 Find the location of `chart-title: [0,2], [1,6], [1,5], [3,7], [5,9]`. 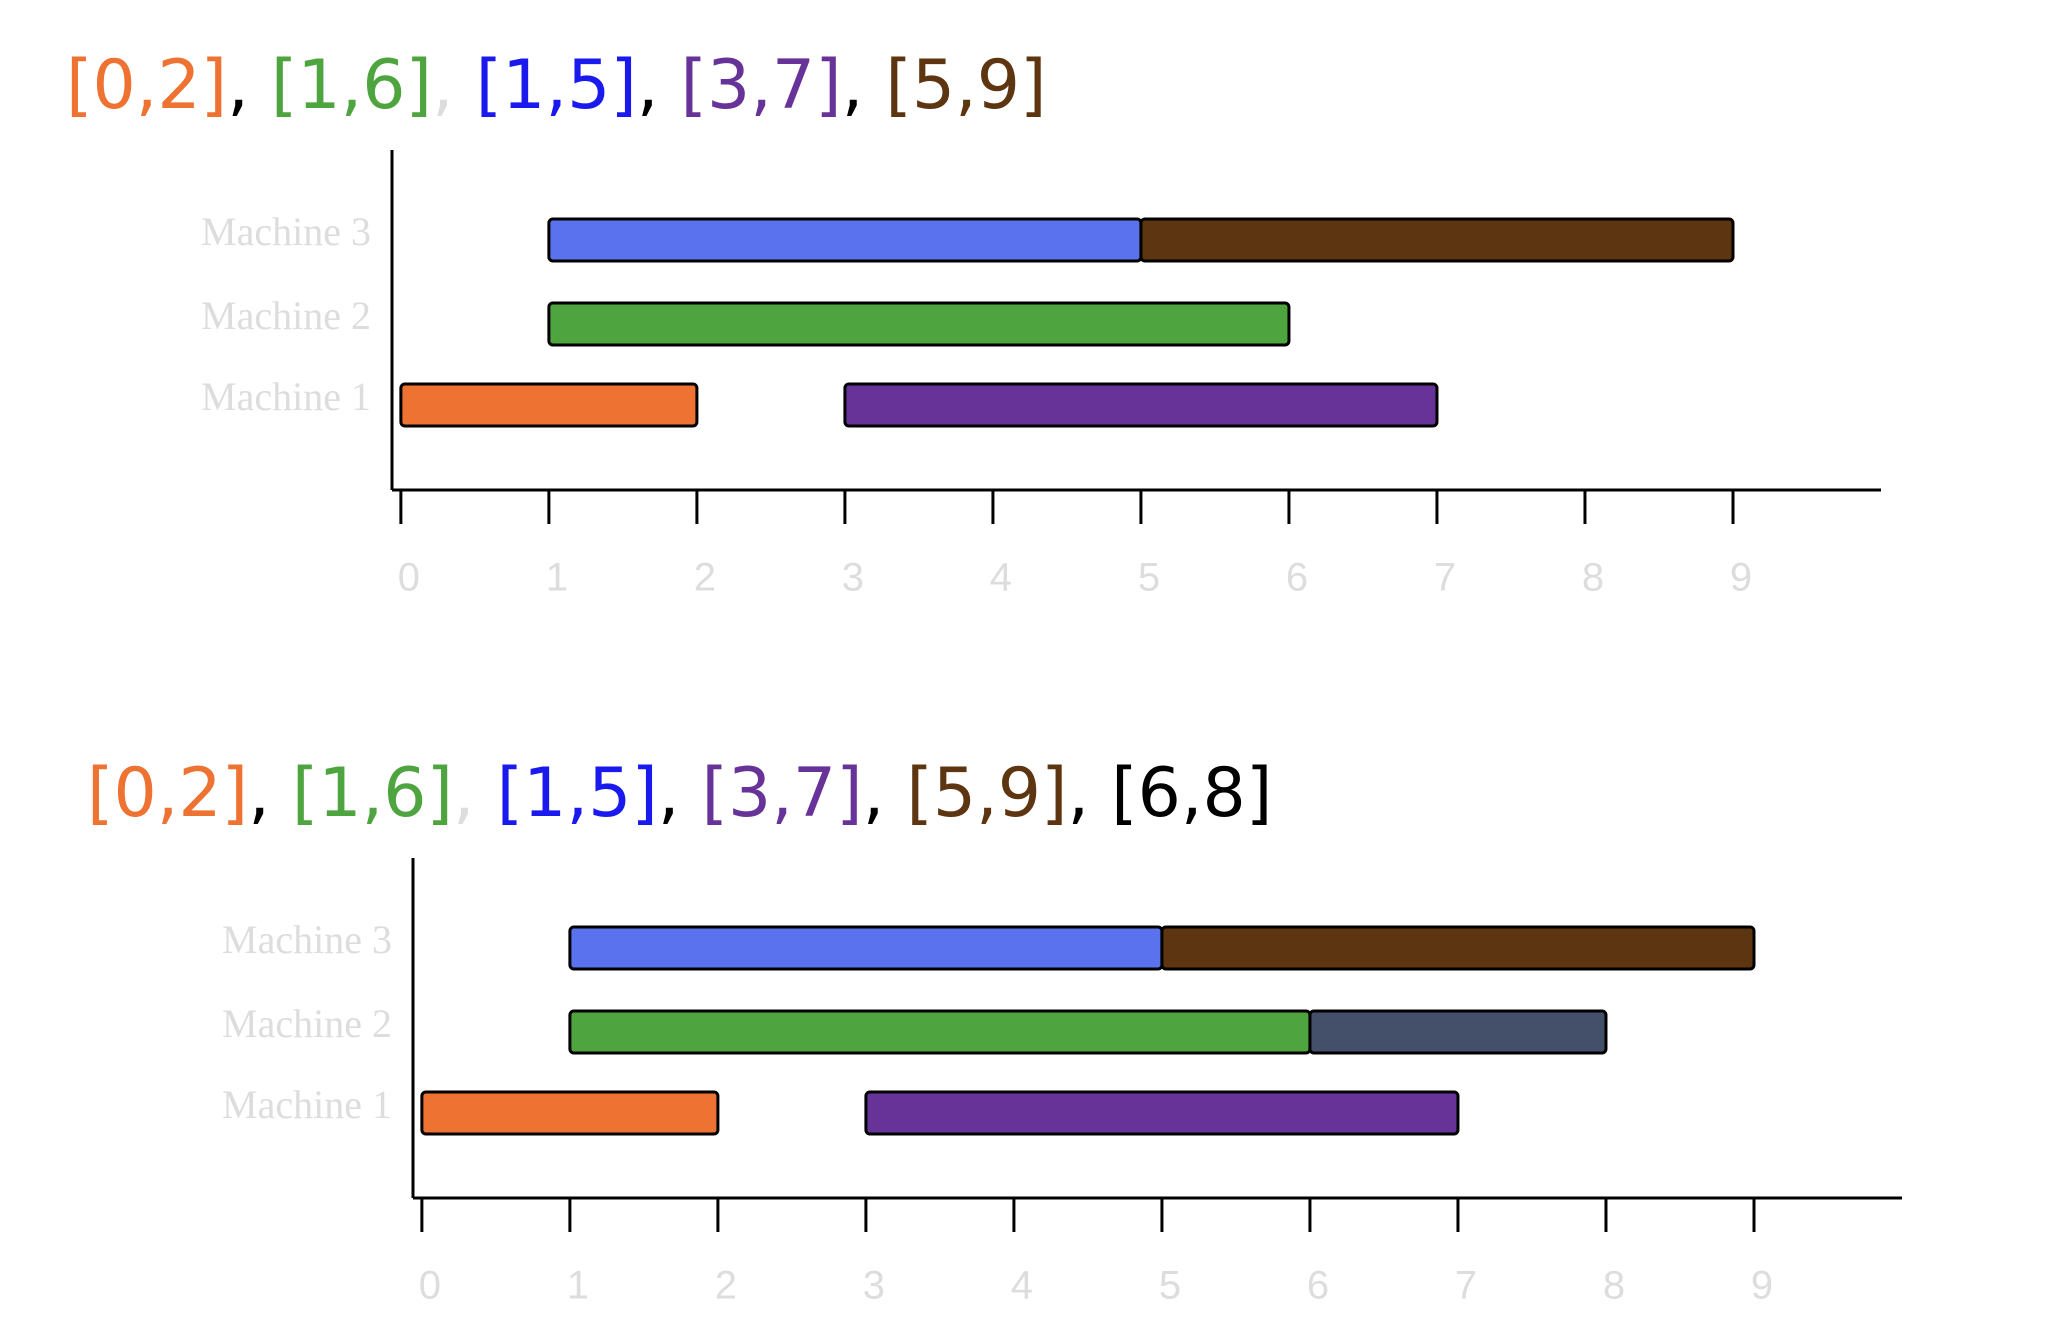

chart-title: [0,2], [1,6], [1,5], [3,7], [5,9] is located at coordinates (556, 85).